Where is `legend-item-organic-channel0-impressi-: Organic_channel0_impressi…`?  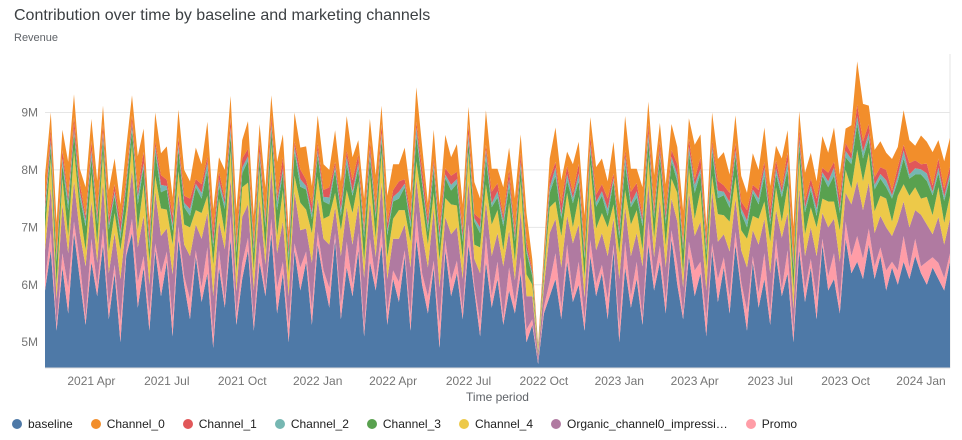 legend-item-organic-channel0-impressi-: Organic_channel0_impressi… is located at coordinates (639, 424).